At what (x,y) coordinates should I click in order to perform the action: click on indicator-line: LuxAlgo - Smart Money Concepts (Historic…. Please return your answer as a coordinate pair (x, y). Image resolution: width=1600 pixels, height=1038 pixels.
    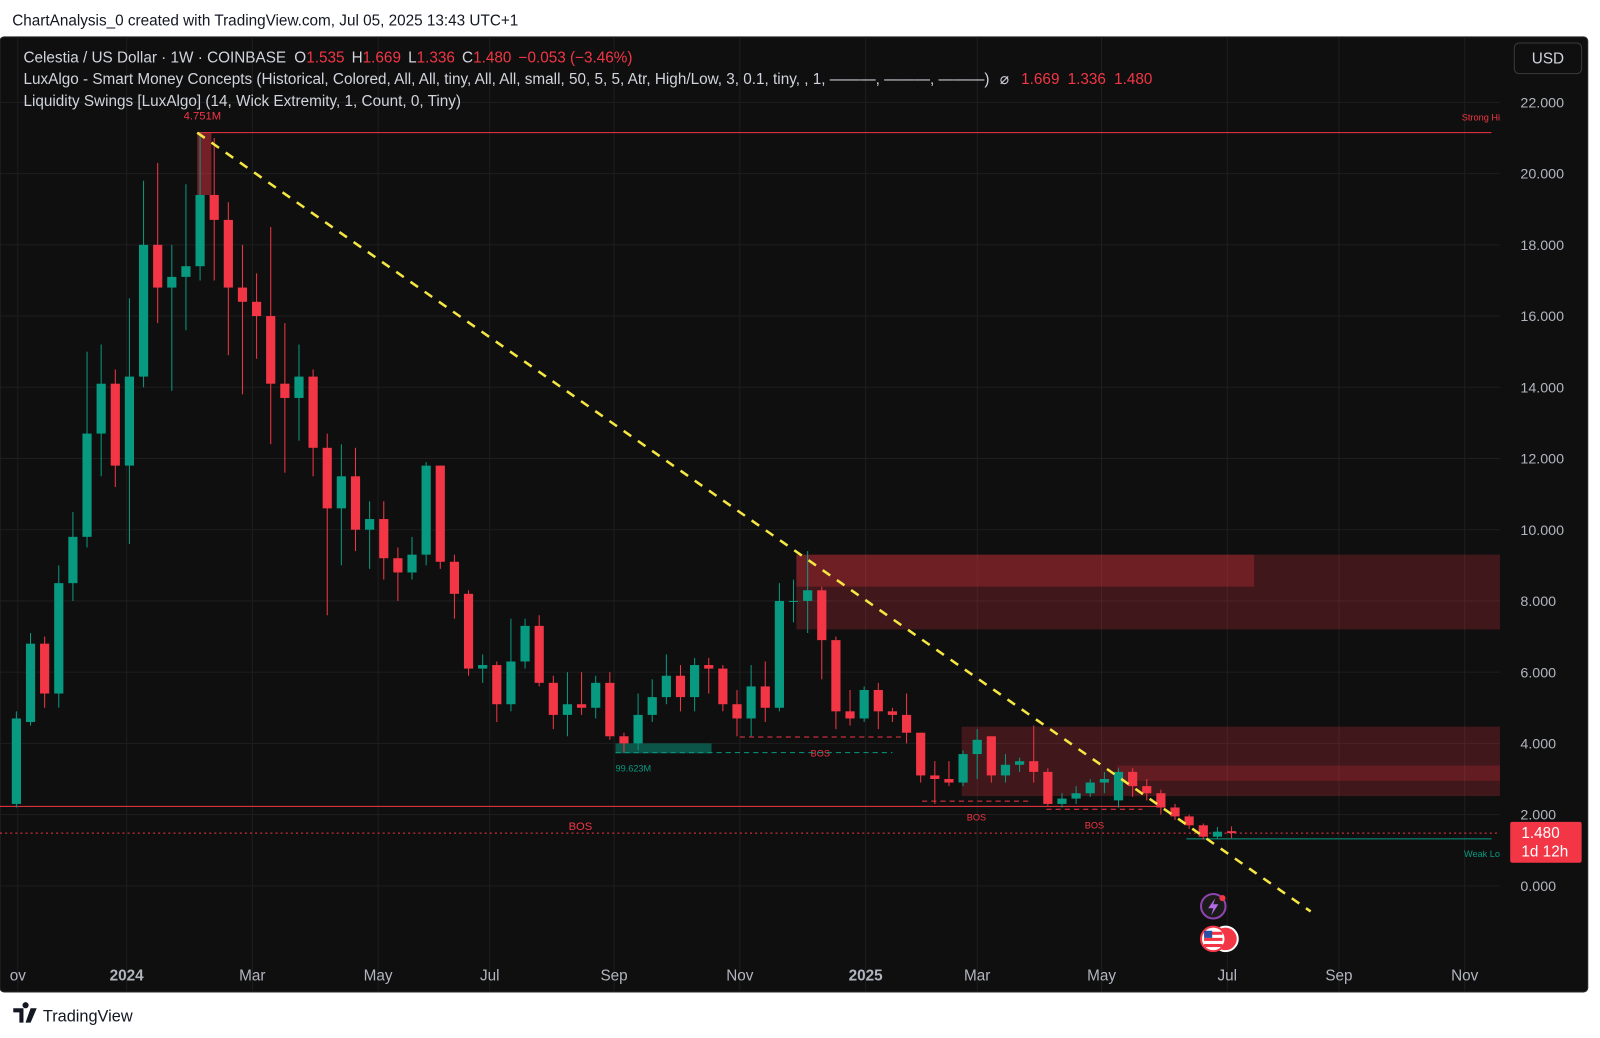
    Looking at the image, I should click on (587, 79).